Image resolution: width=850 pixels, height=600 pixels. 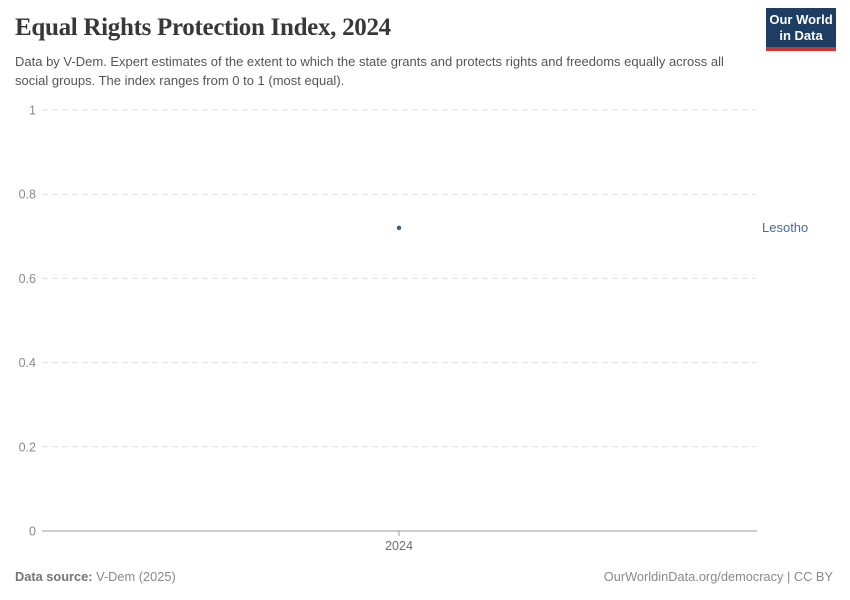 What do you see at coordinates (801, 35) in the screenshot?
I see `owid-logo-line2: in Data` at bounding box center [801, 35].